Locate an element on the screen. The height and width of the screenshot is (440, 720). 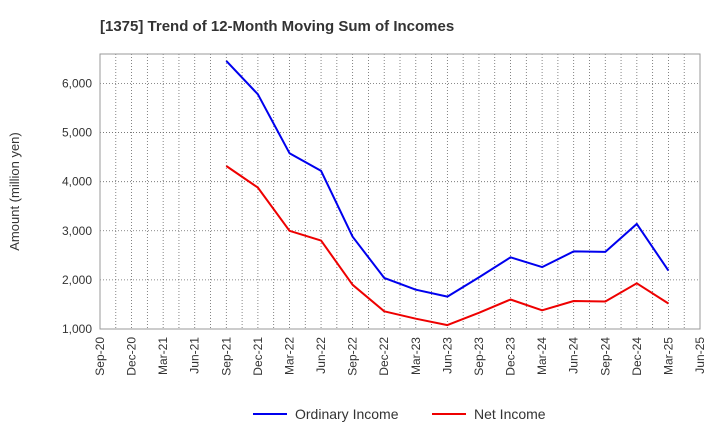
x-tick-label: Sep-23 is located at coordinates (479, 356).